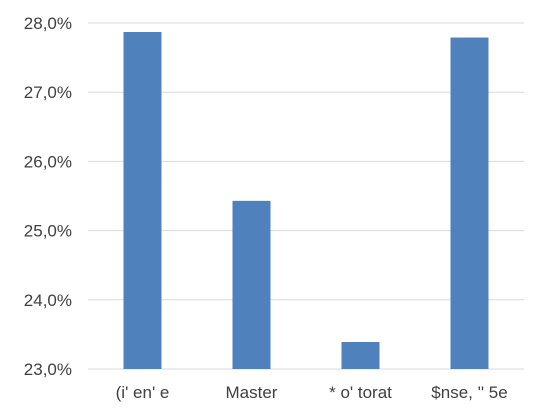 This screenshot has height=414, width=536. I want to click on y-tick-label: 27,0%, so click(48, 92).